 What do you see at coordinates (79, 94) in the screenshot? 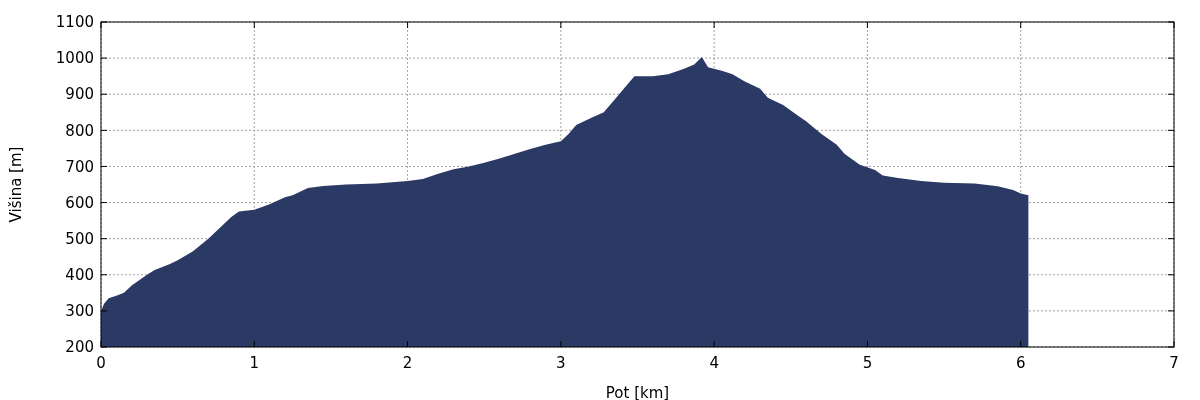
I see `y-tick-label: 900` at bounding box center [79, 94].